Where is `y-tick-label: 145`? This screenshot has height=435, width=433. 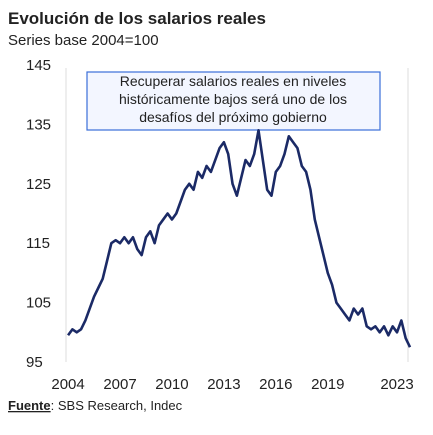
y-tick-label: 145 is located at coordinates (38, 65).